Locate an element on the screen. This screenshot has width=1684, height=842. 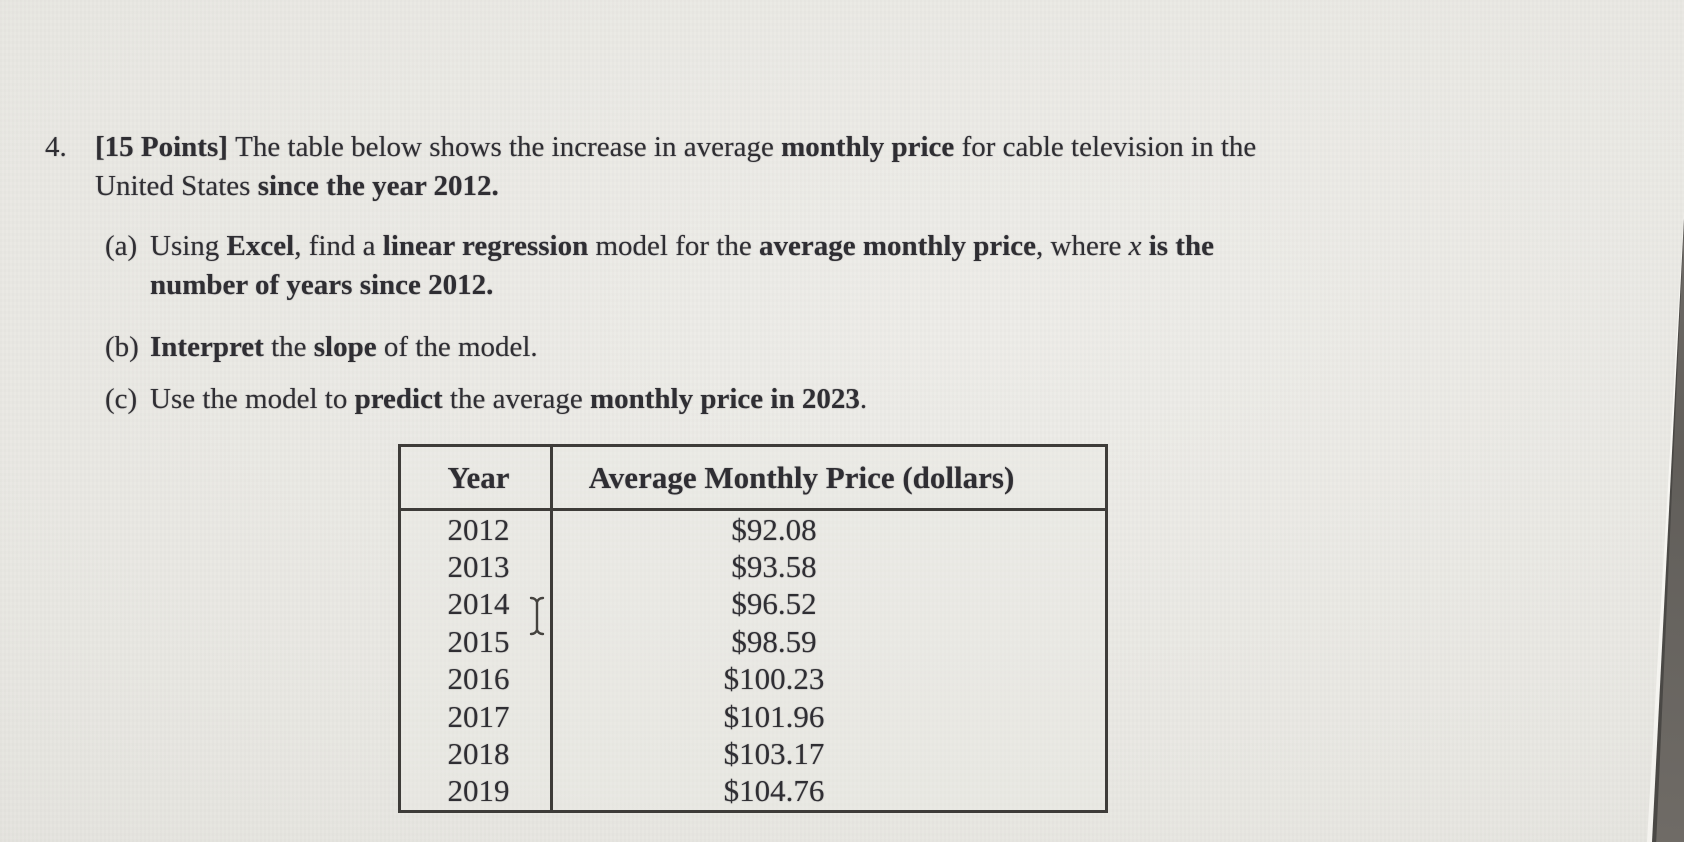
table-row: 2015 $98.59 is located at coordinates (753, 642).